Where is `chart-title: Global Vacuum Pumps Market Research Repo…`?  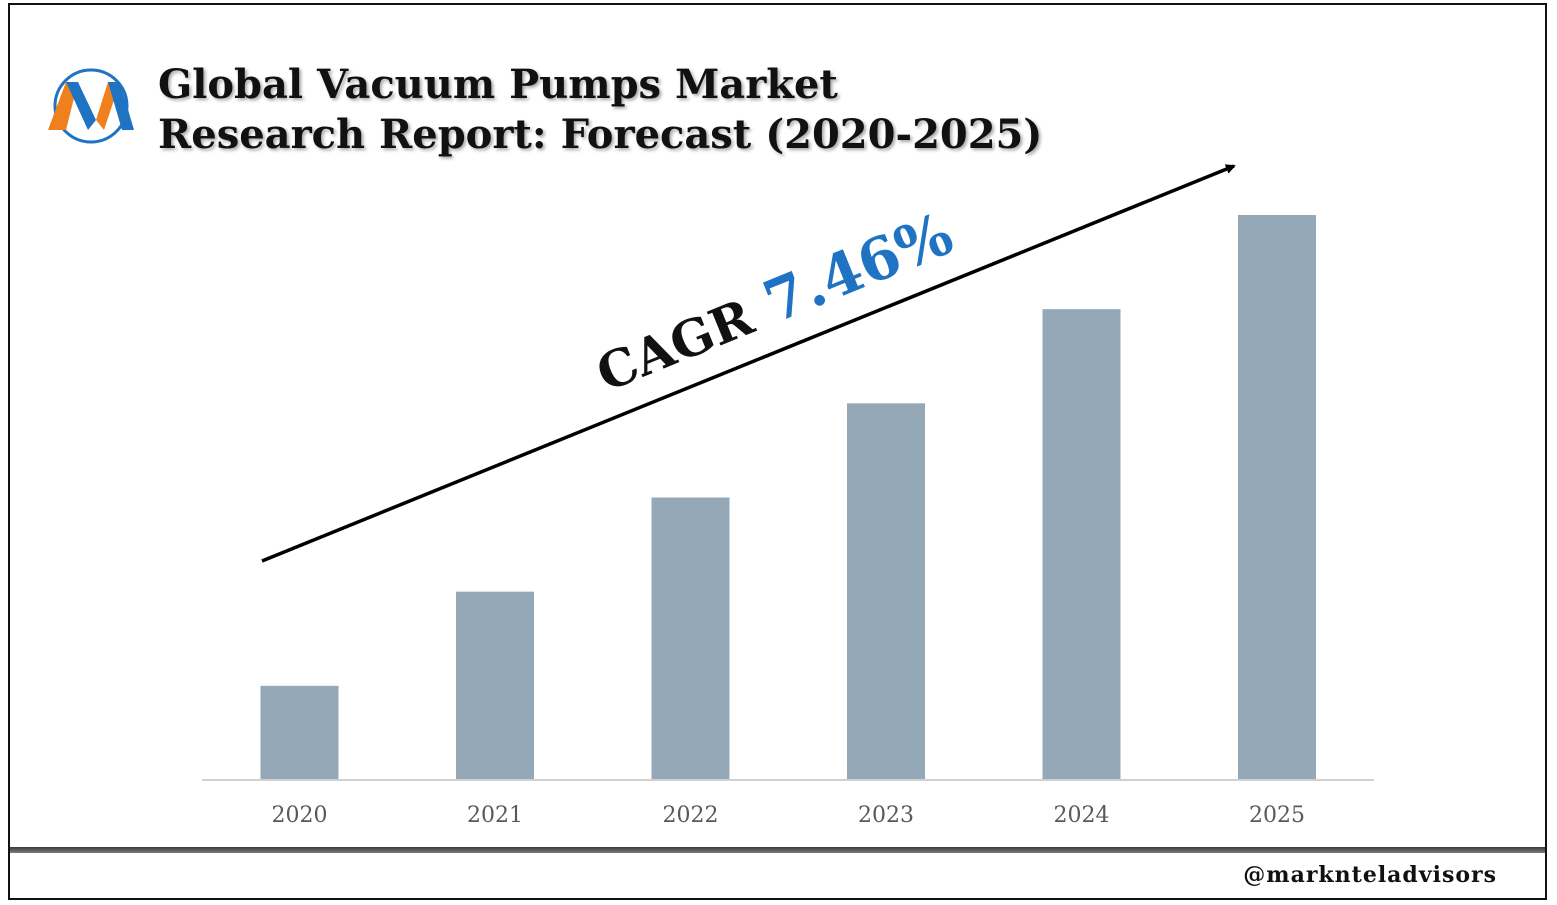
chart-title: Global Vacuum Pumps Market Research Repo… is located at coordinates (600, 110).